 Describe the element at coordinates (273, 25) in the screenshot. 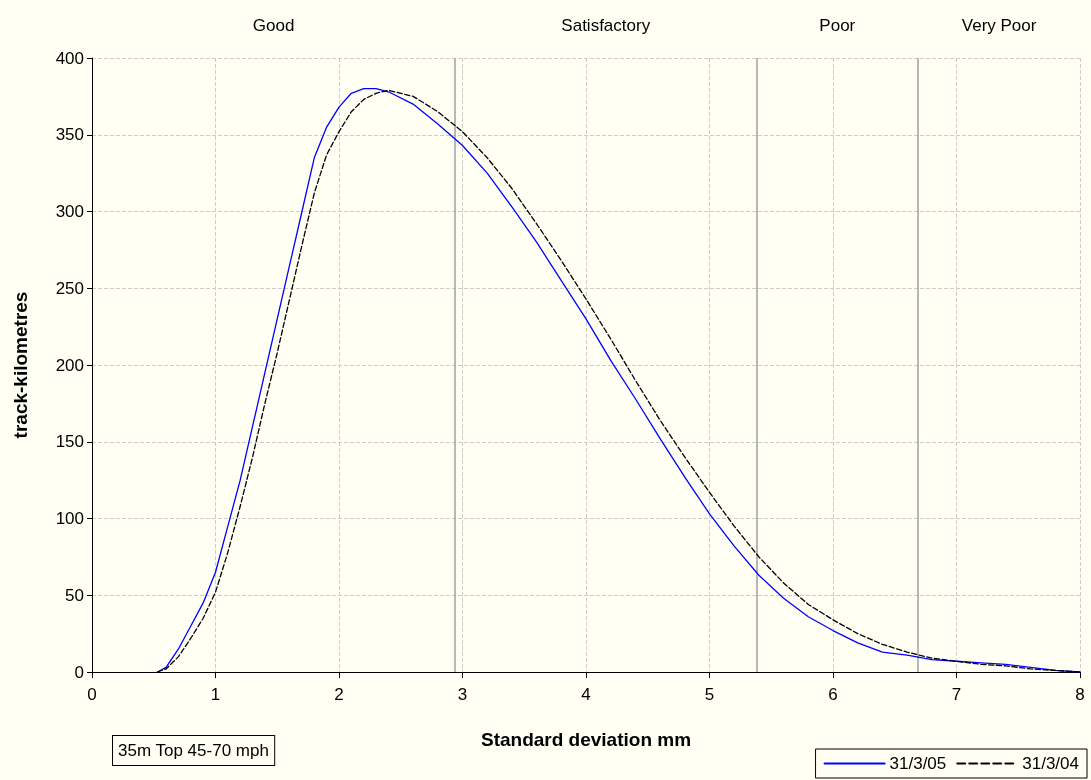

I see `text: Good` at that location.